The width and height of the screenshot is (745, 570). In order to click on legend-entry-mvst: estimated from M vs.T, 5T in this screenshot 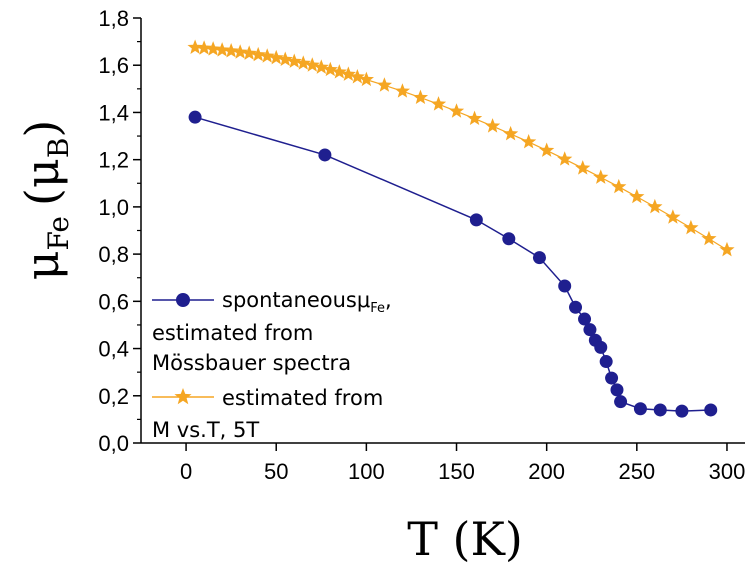, I will do `click(267, 414)`.